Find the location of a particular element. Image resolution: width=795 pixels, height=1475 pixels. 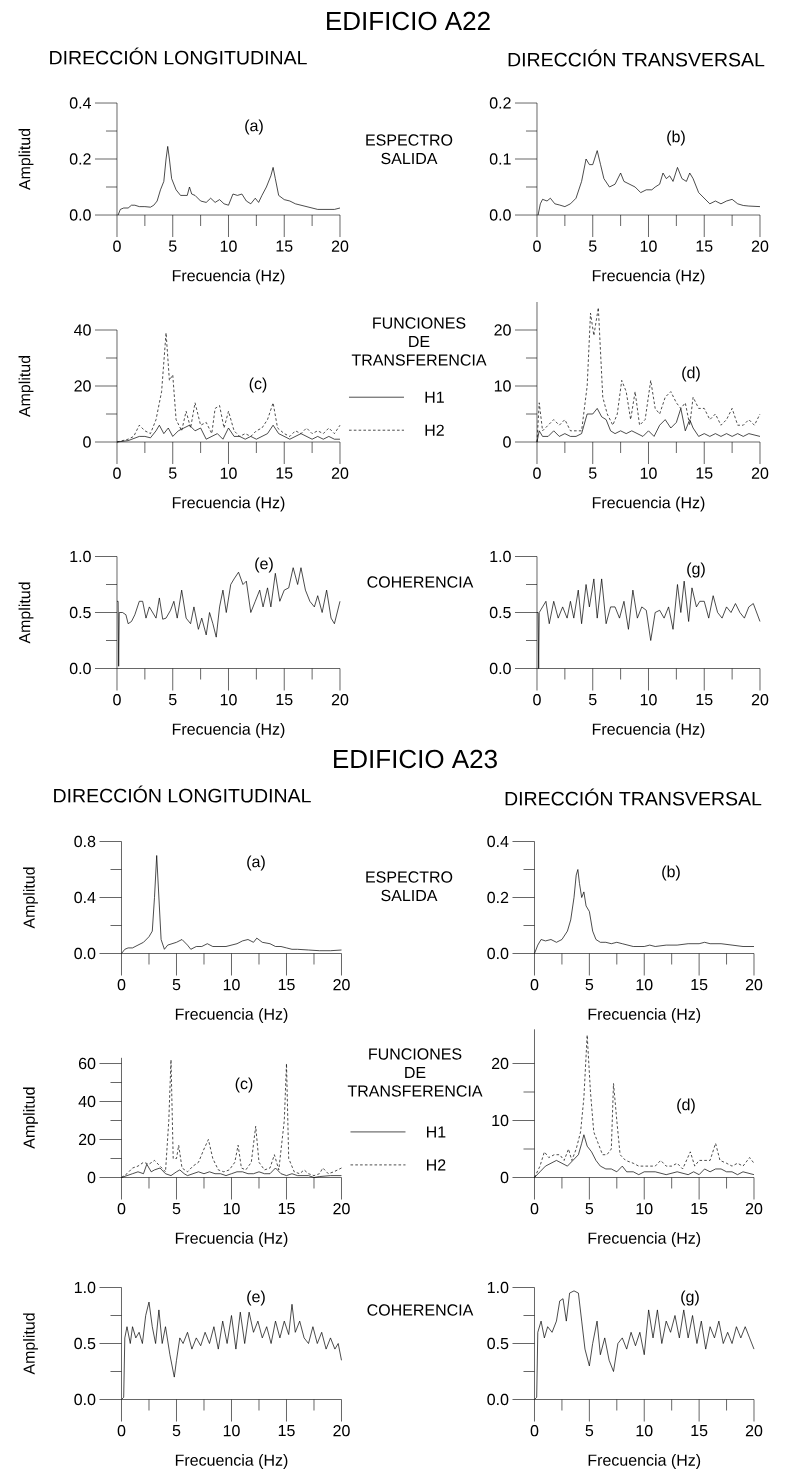

annotation: (b) is located at coordinates (676, 138).